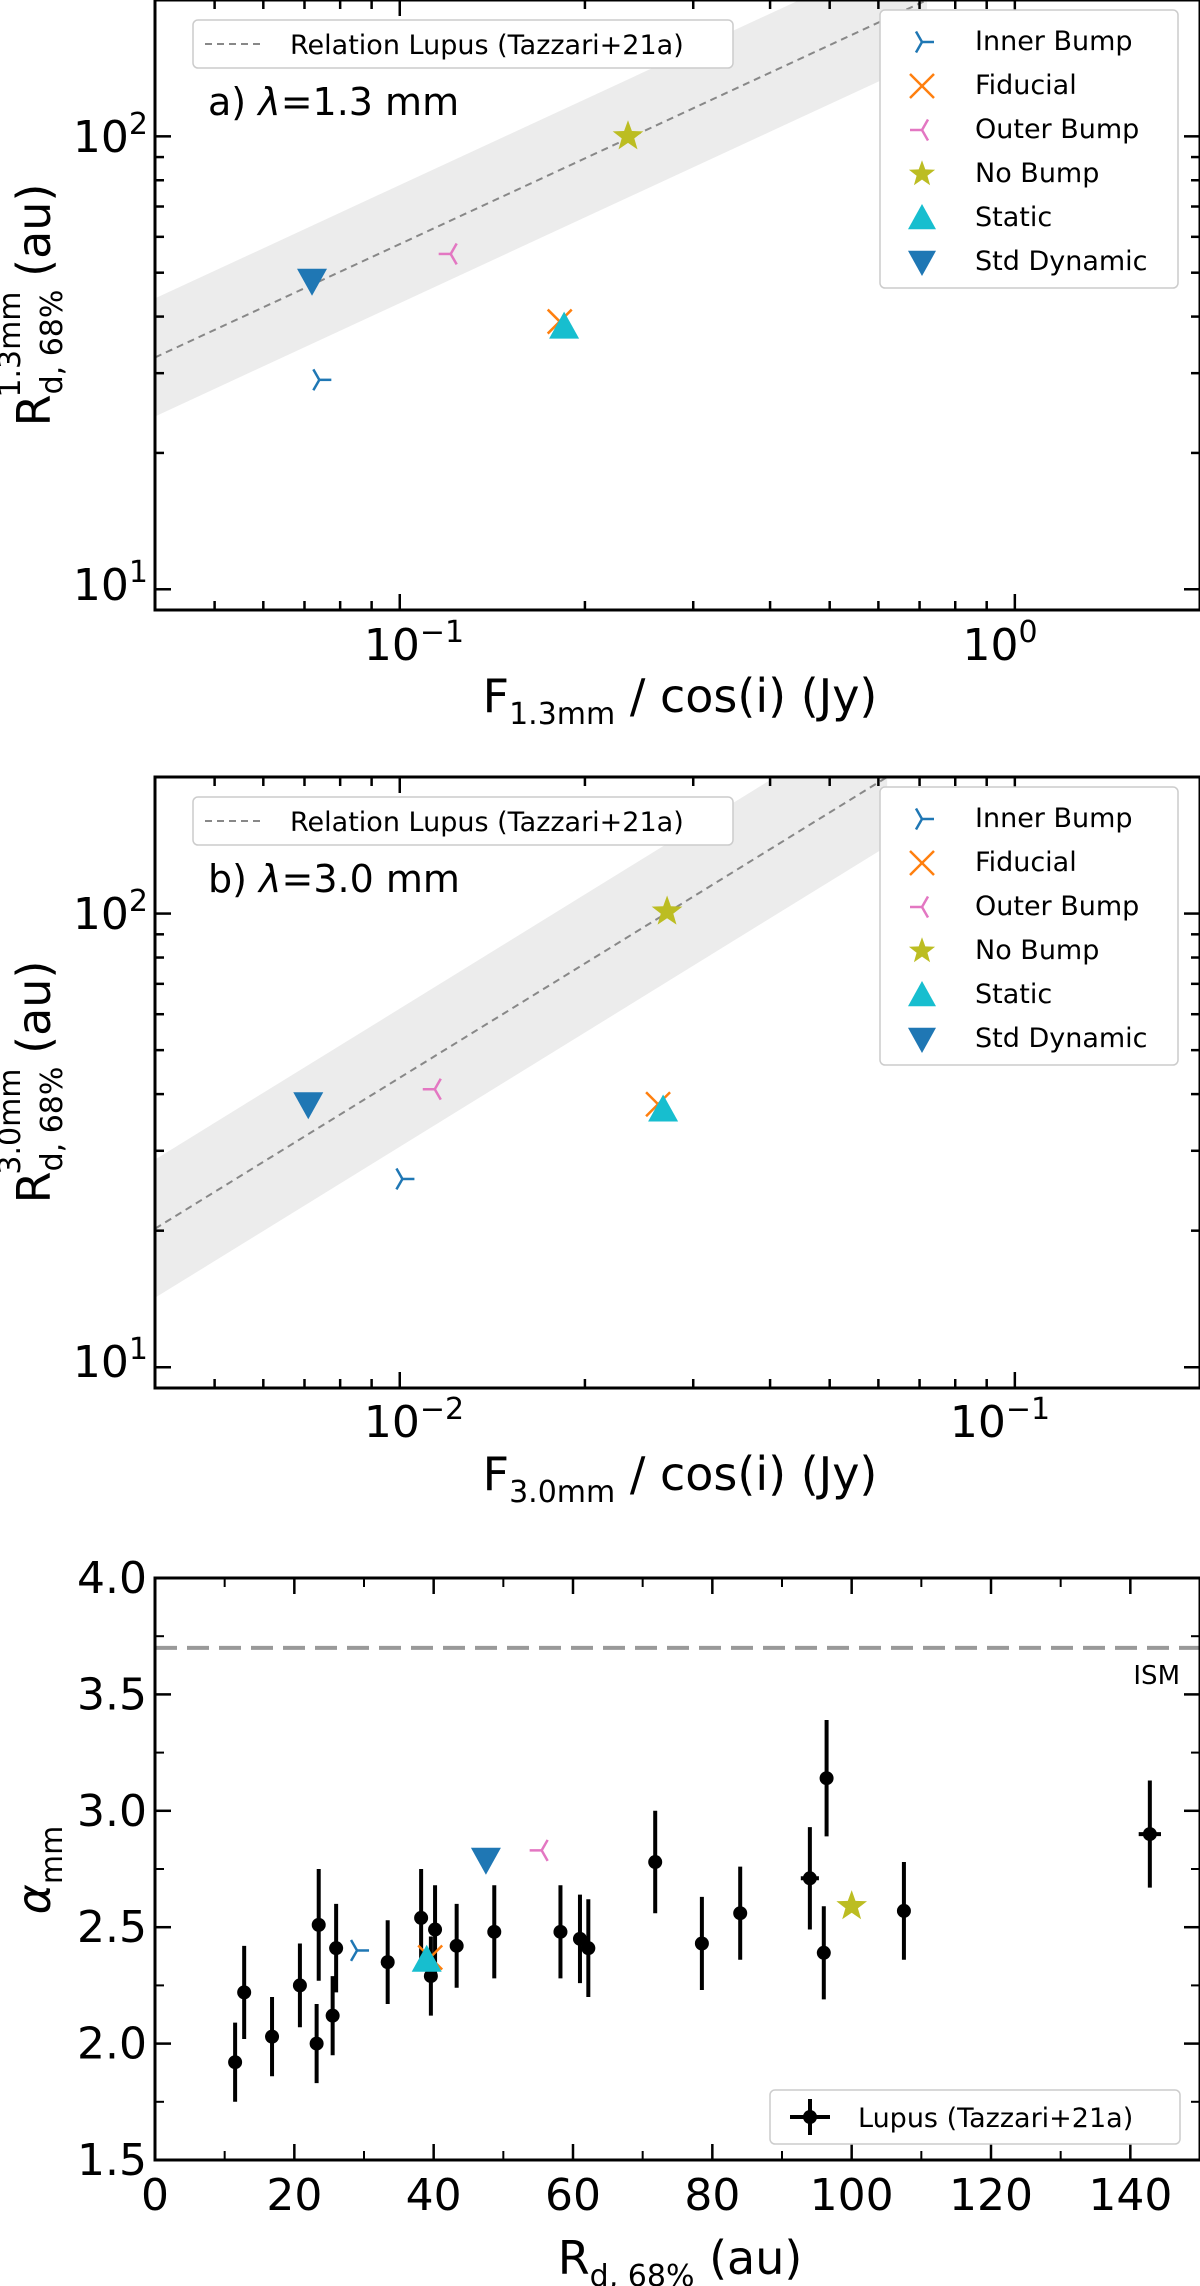  What do you see at coordinates (487, 822) in the screenshot?
I see `panel-b-relation-legend-label: Relation Lupus (Tazzari+21a)` at bounding box center [487, 822].